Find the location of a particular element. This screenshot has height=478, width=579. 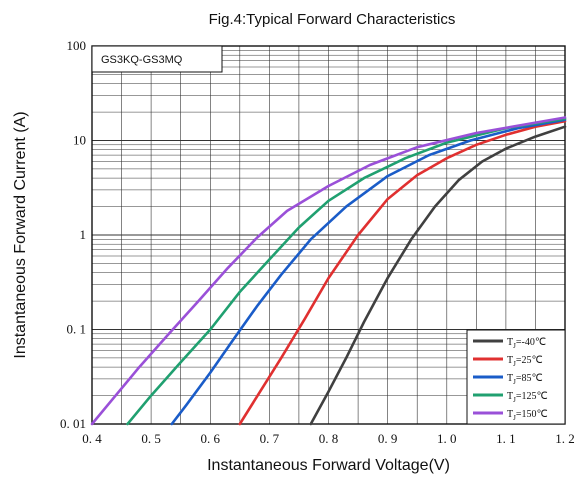

part-label-box: GS3KQ-GS3MQ is located at coordinates (157, 59).